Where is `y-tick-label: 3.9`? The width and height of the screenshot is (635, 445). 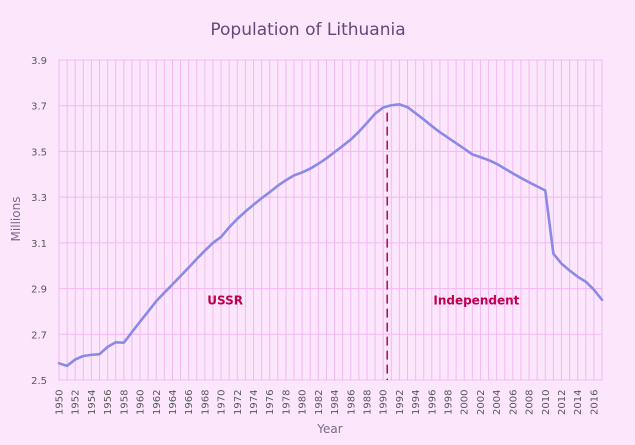 y-tick-label: 3.9 is located at coordinates (39, 61).